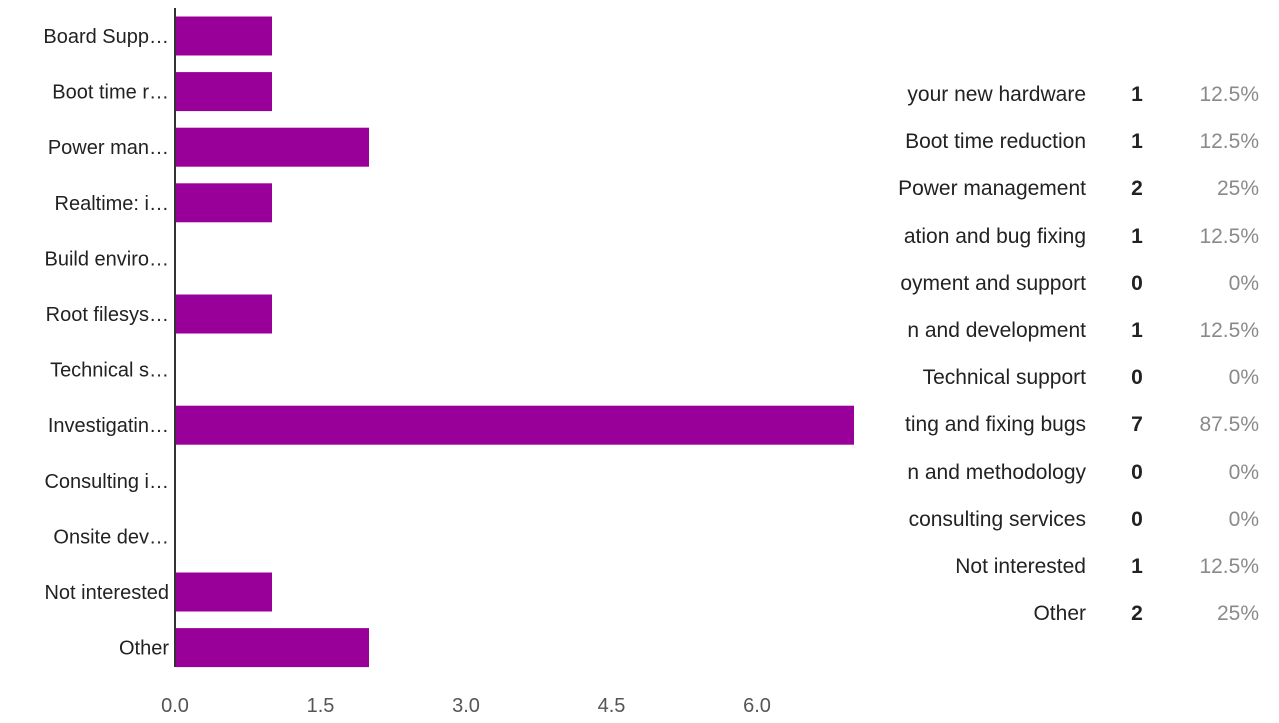 The image size is (1279, 723). I want to click on summary-row-percent: 87.5%, so click(1229, 425).